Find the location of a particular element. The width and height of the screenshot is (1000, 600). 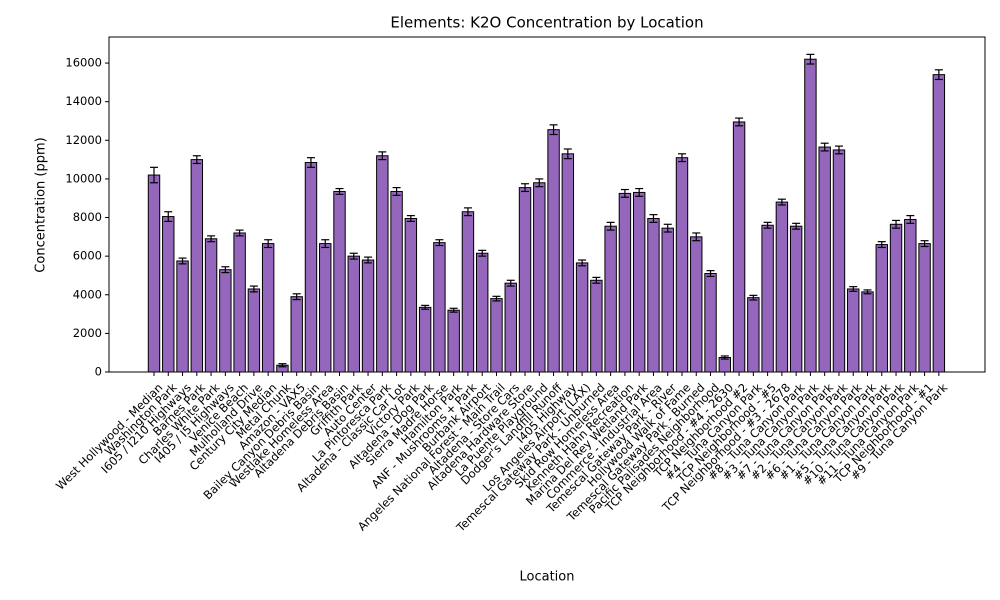

y-tick-label: 2000 is located at coordinates (87, 333).